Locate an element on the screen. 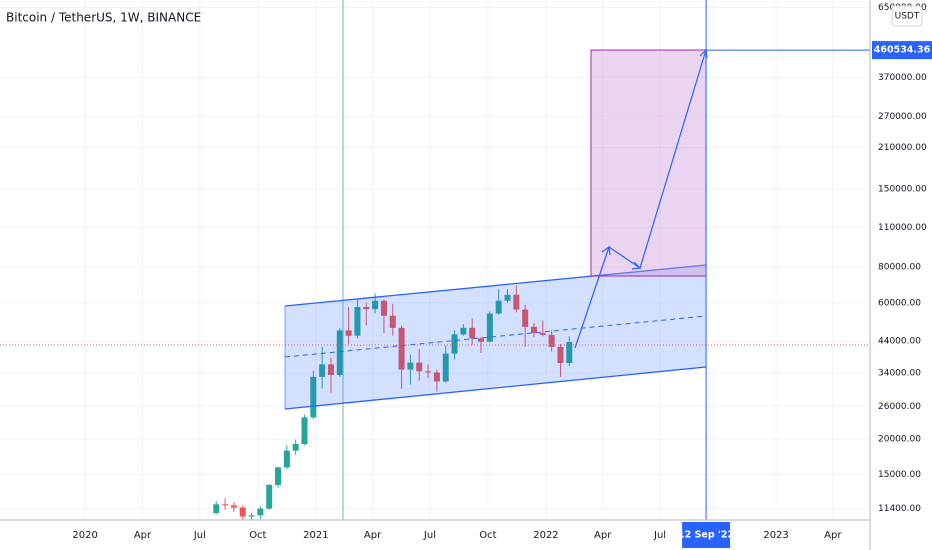 This screenshot has width=932, height=550. price-label: 460534.36 is located at coordinates (902, 50).